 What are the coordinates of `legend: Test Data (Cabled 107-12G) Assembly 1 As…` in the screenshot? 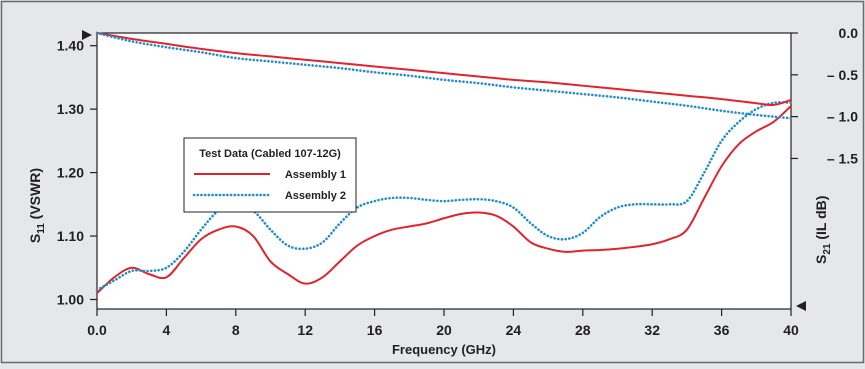 It's located at (270, 175).